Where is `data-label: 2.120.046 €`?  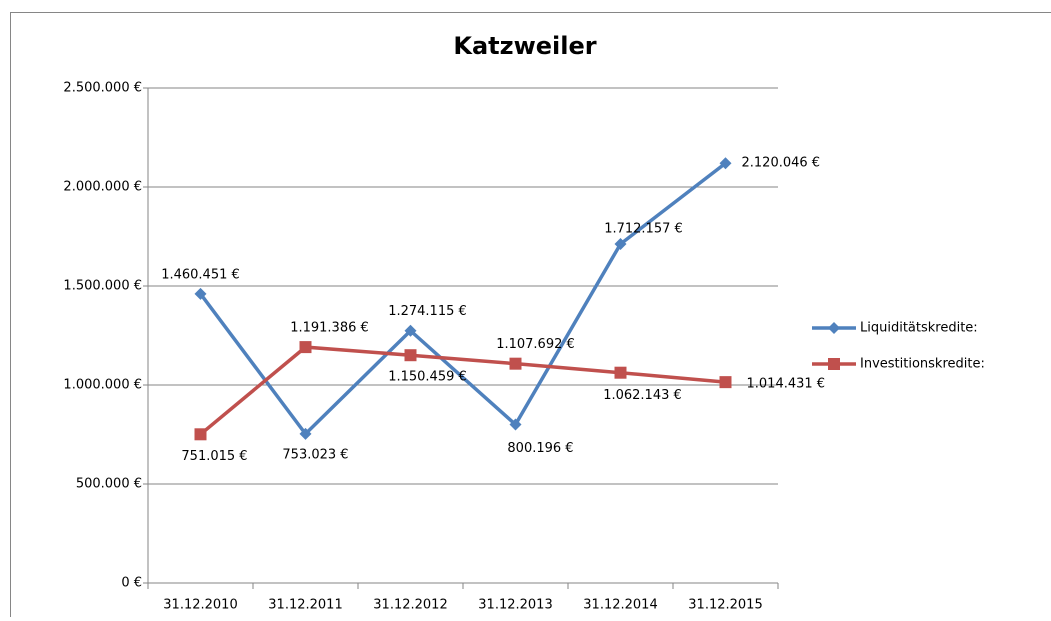 data-label: 2.120.046 € is located at coordinates (781, 163).